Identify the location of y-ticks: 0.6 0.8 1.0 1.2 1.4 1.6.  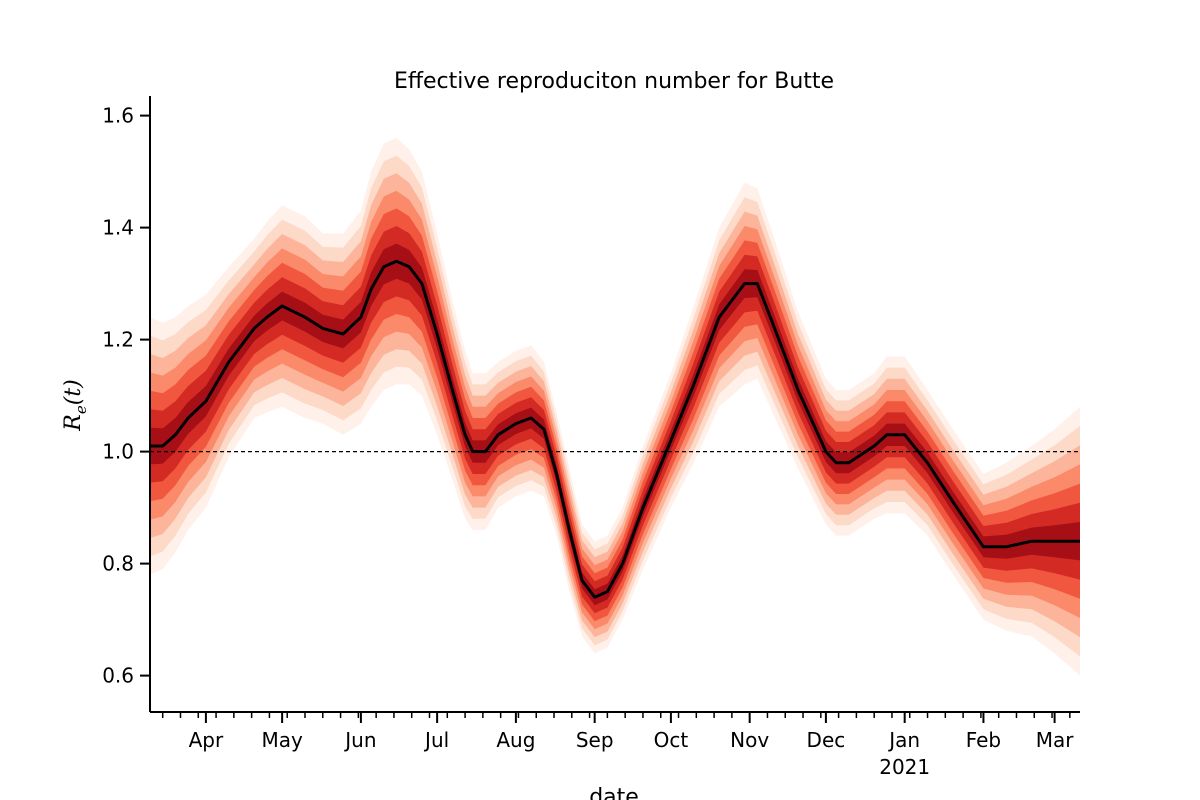
(126, 396).